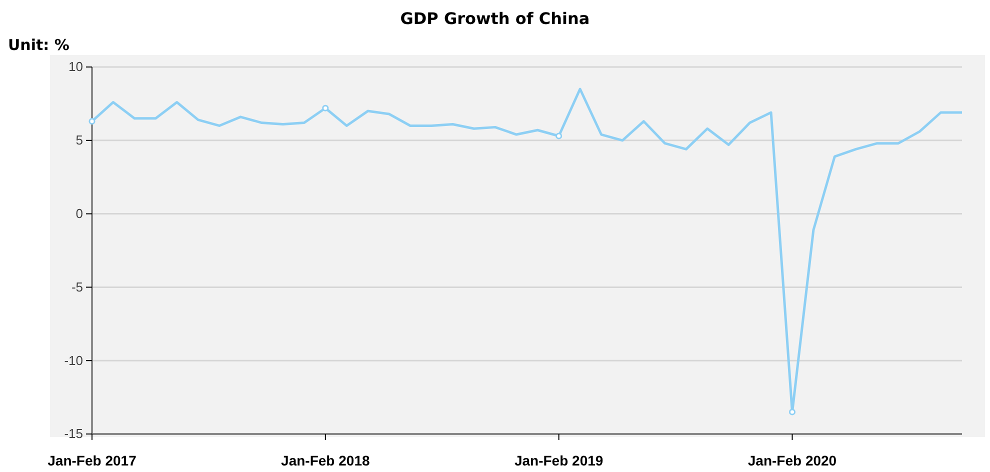  I want to click on y-tick-label: 5, so click(79, 140).